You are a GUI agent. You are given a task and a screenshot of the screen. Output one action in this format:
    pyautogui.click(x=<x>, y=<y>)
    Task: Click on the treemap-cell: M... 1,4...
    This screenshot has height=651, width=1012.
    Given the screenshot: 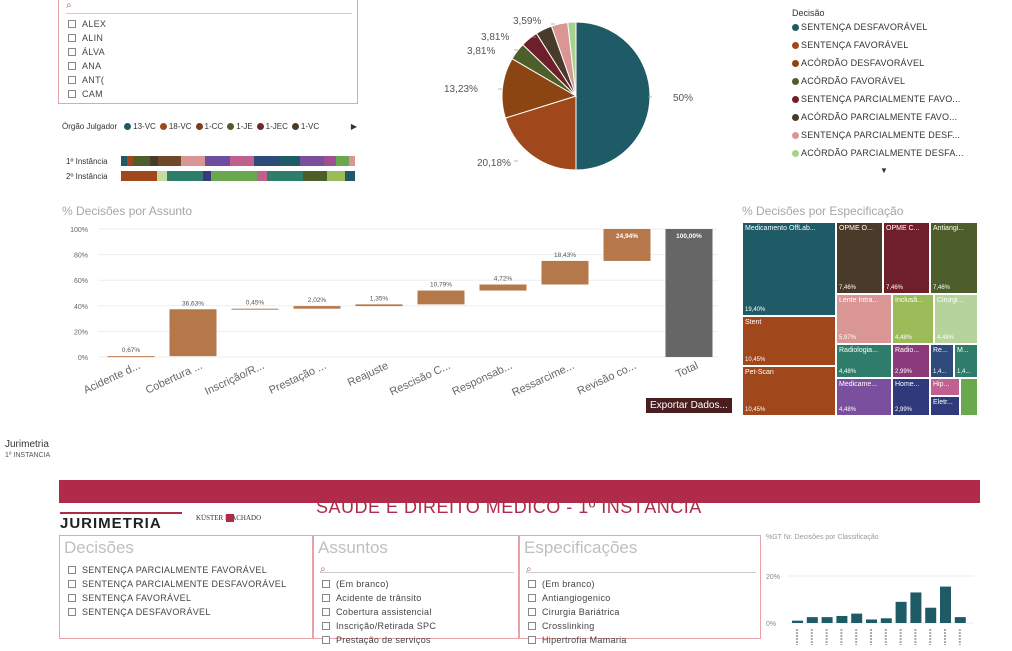 What is the action you would take?
    pyautogui.click(x=966, y=361)
    